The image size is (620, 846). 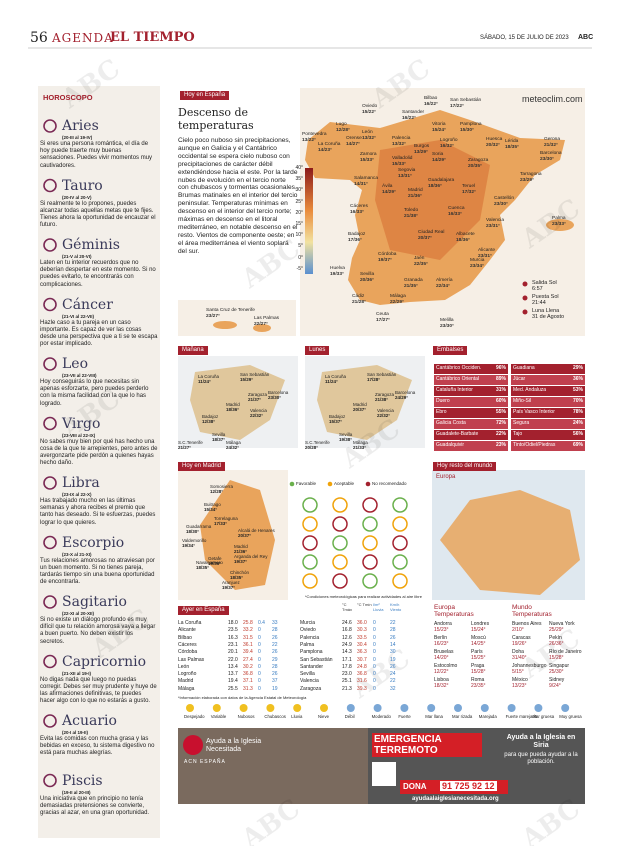 What do you see at coordinates (396, 607) in the screenshot?
I see `table-header: Km/h Viento` at bounding box center [396, 607].